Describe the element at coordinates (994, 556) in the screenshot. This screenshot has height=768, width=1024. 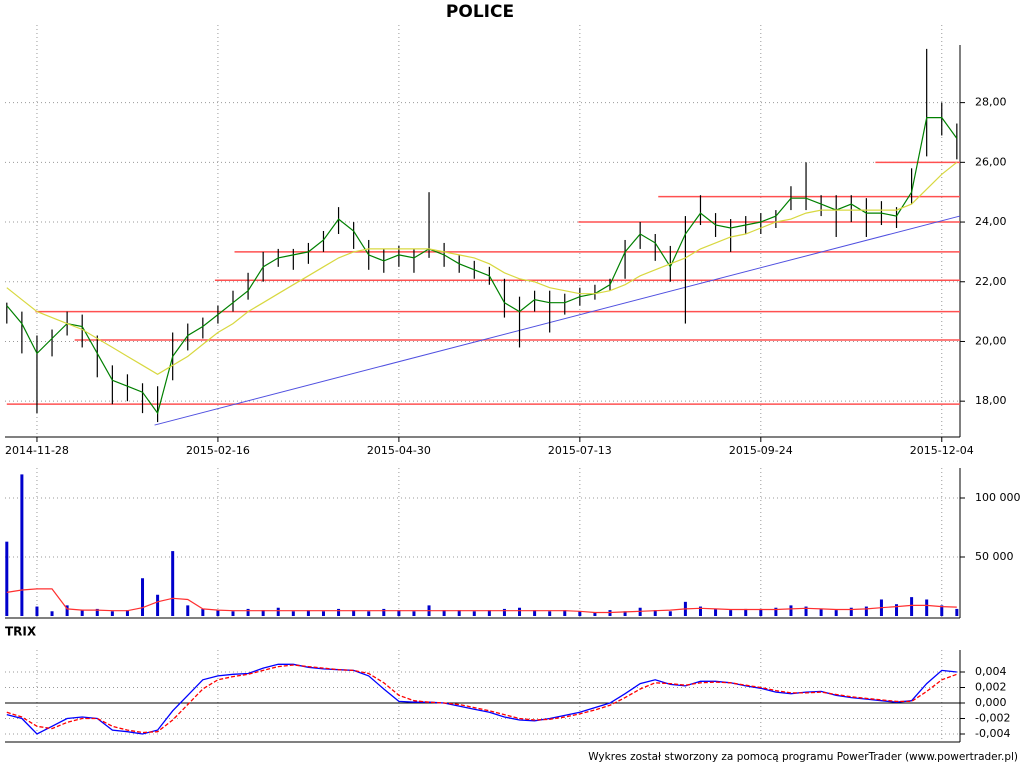
I see `y-tick-label: 50 000` at that location.